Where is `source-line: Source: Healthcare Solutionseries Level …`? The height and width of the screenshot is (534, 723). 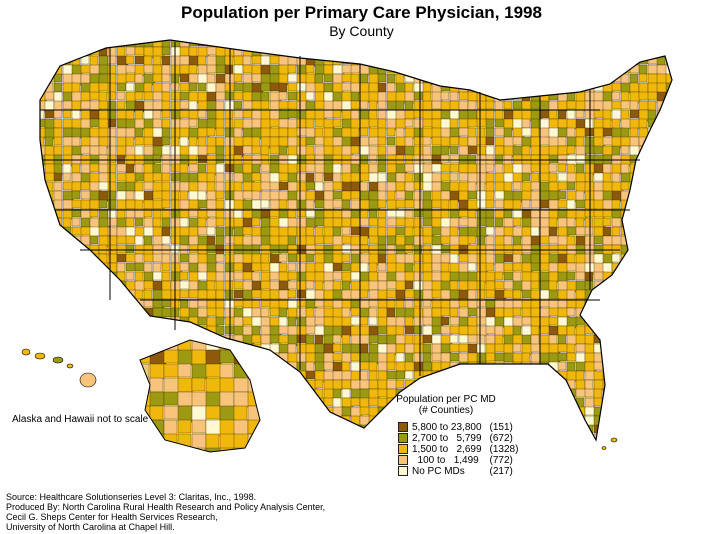
source-line: Source: Healthcare Solutionseries Level … is located at coordinates (131, 497).